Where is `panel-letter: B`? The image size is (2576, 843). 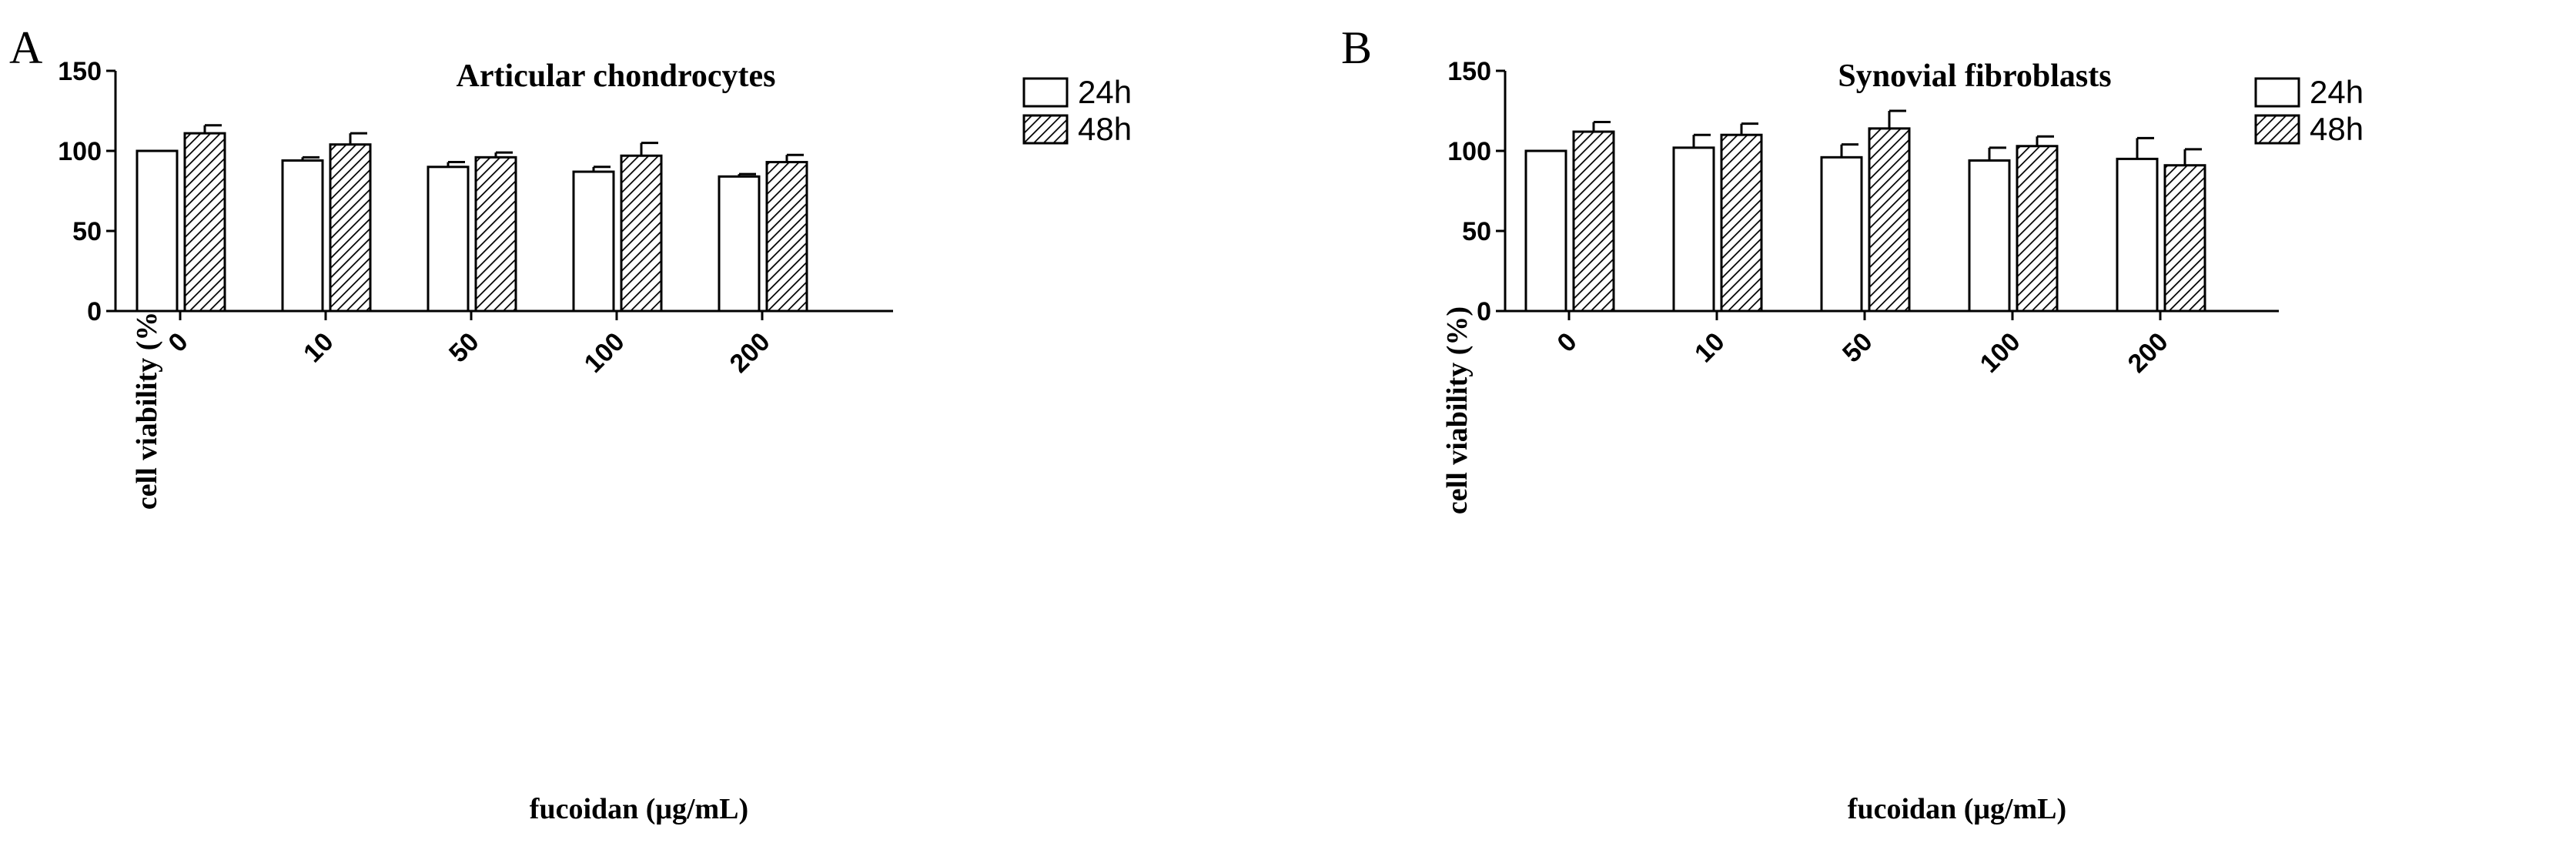 panel-letter: B is located at coordinates (1356, 47).